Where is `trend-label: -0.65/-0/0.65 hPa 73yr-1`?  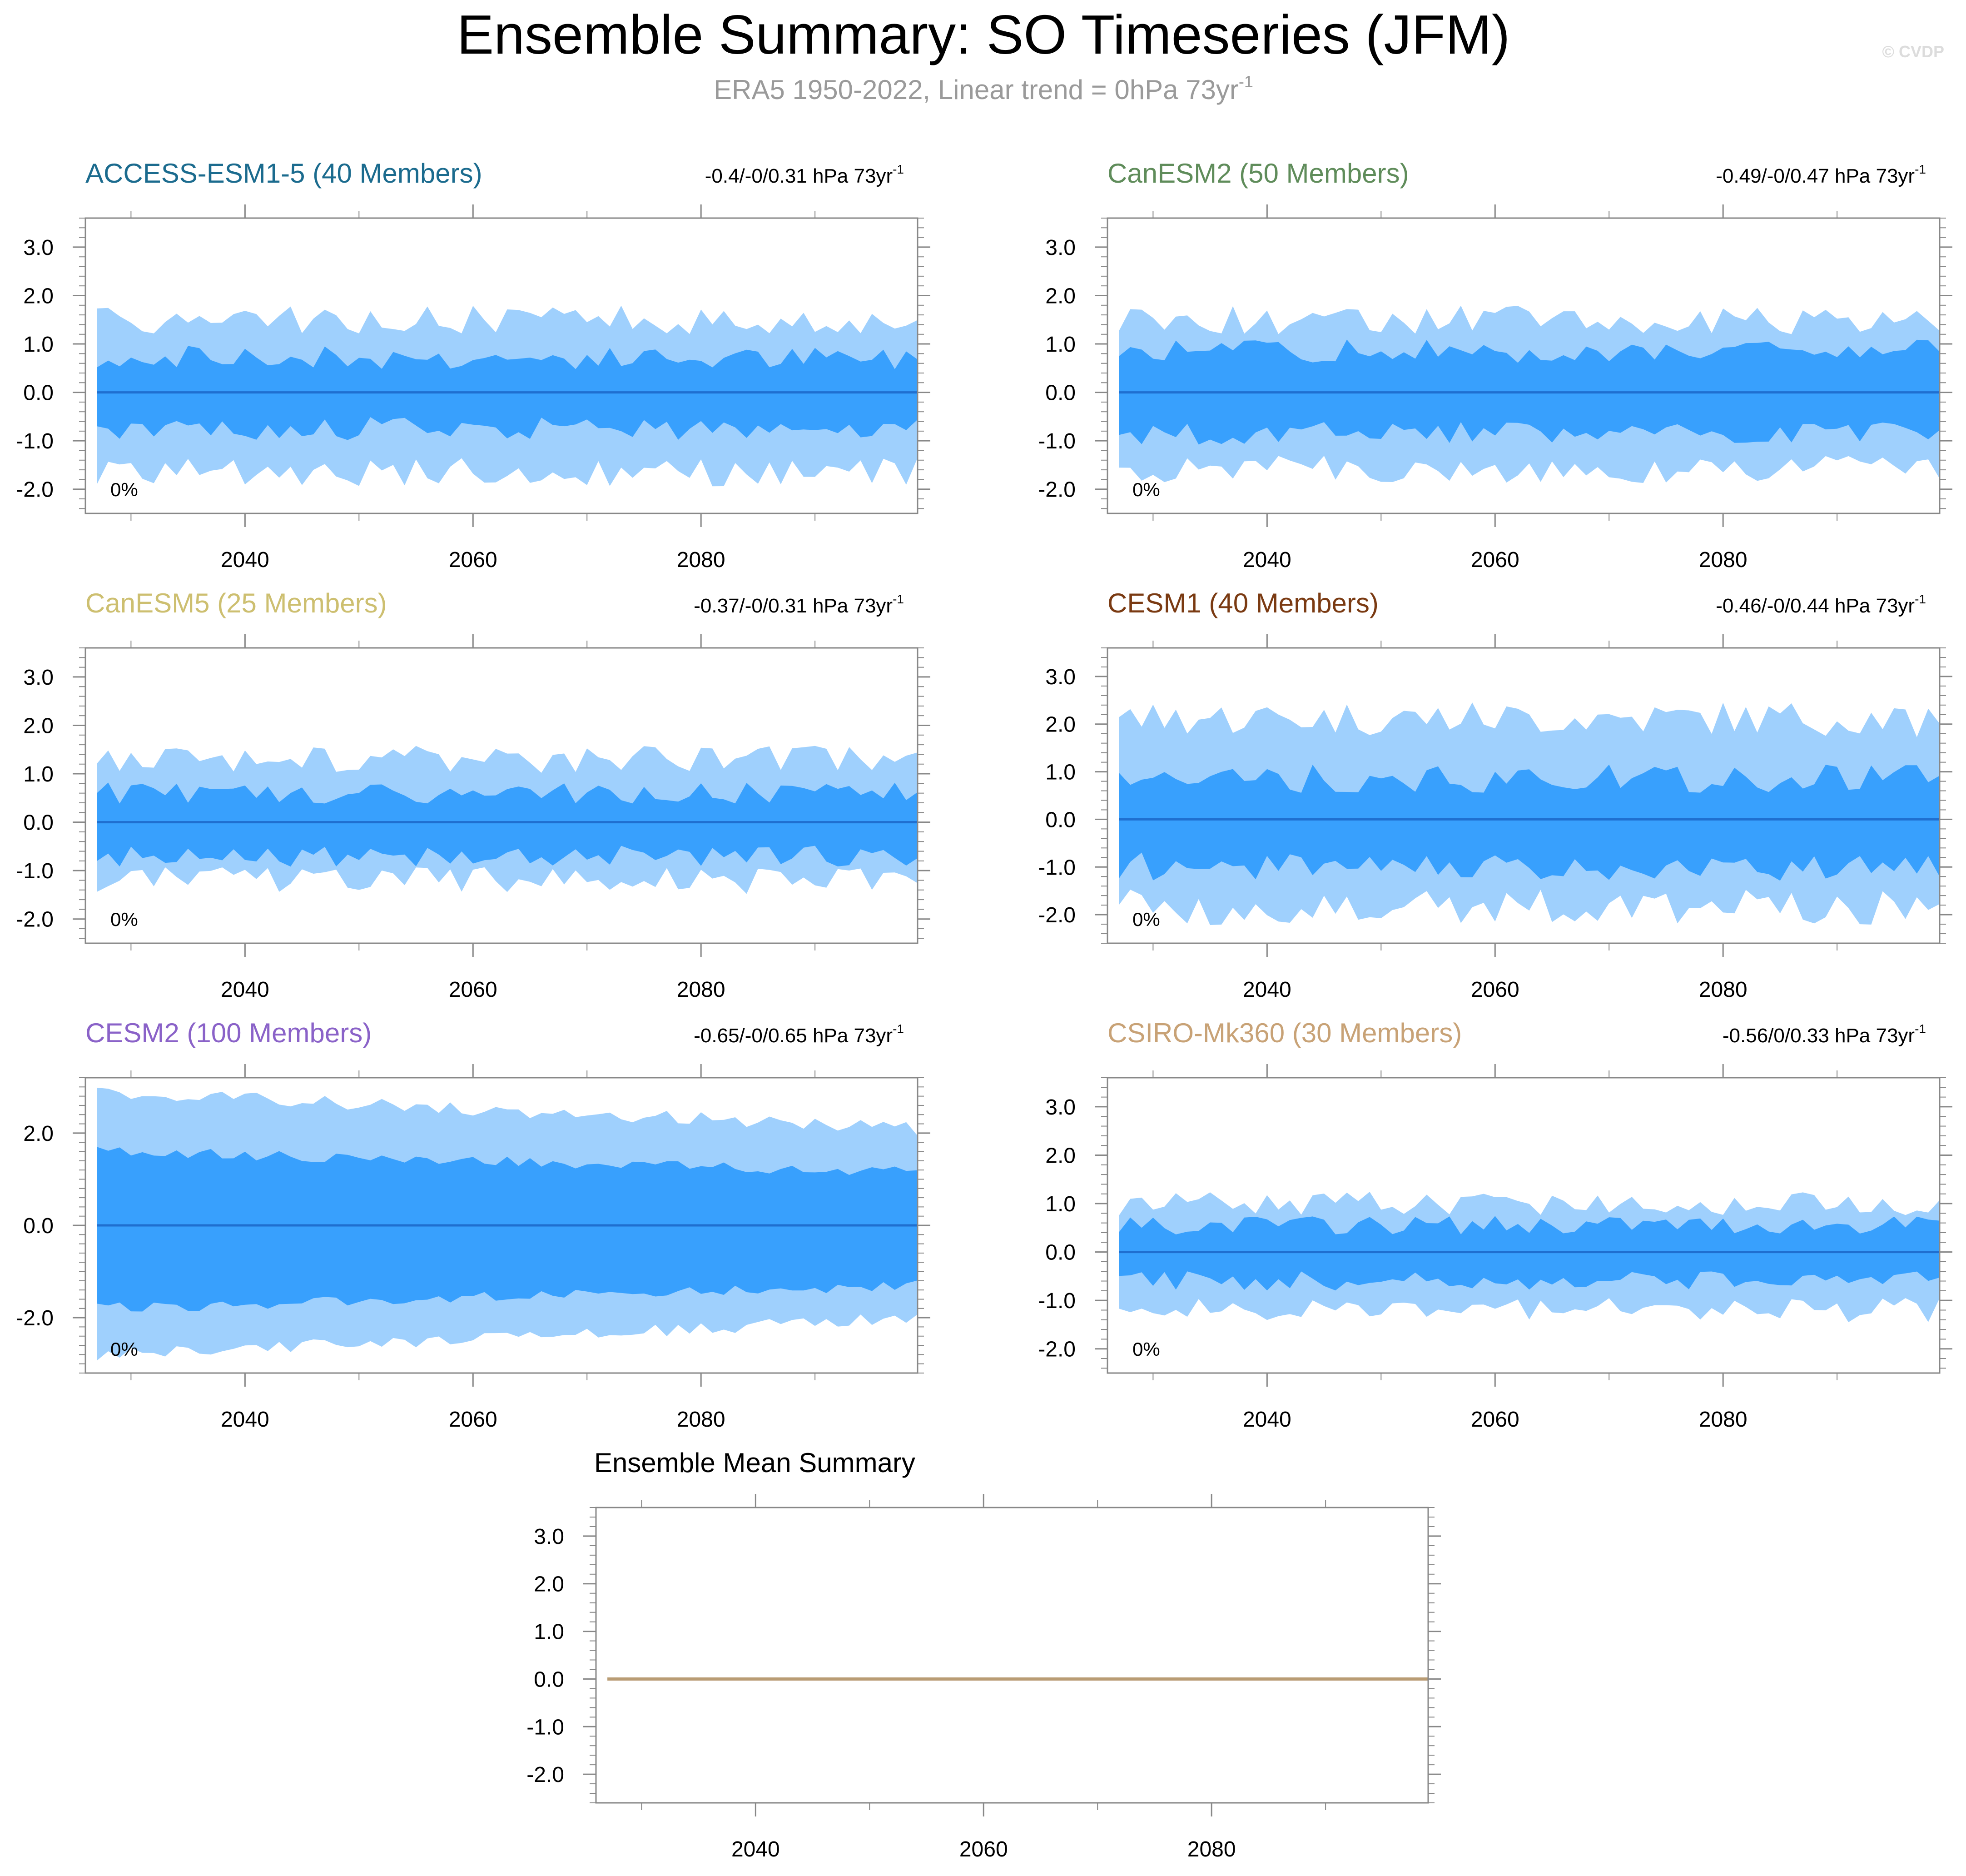 trend-label: -0.65/-0/0.65 hPa 73yr-1 is located at coordinates (799, 1034).